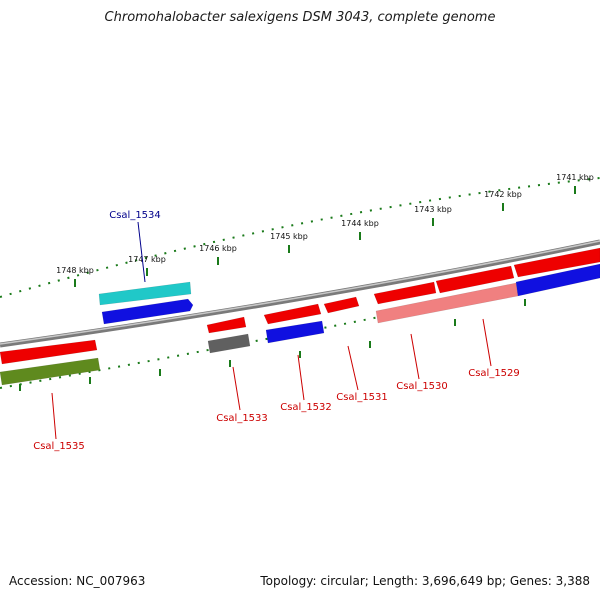  I want to click on gene-label: Csal_1534, so click(135, 215).